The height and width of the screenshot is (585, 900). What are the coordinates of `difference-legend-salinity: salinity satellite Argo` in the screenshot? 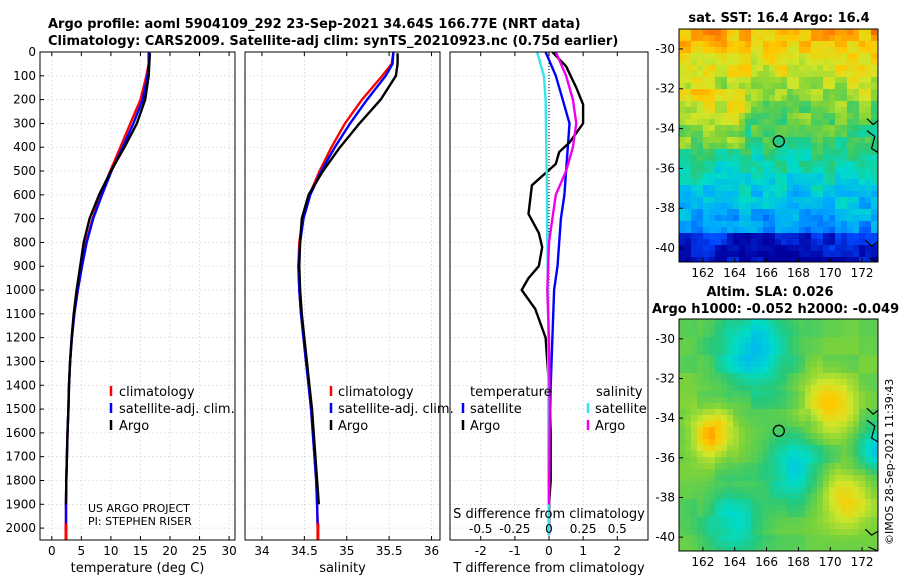 It's located at (616, 409).